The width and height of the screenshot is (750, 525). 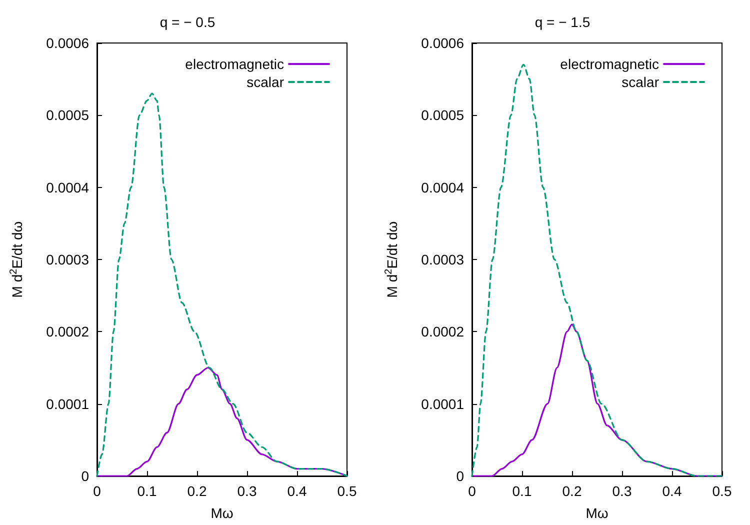 What do you see at coordinates (188, 22) in the screenshot?
I see `chart-title: q = − 0.5` at bounding box center [188, 22].